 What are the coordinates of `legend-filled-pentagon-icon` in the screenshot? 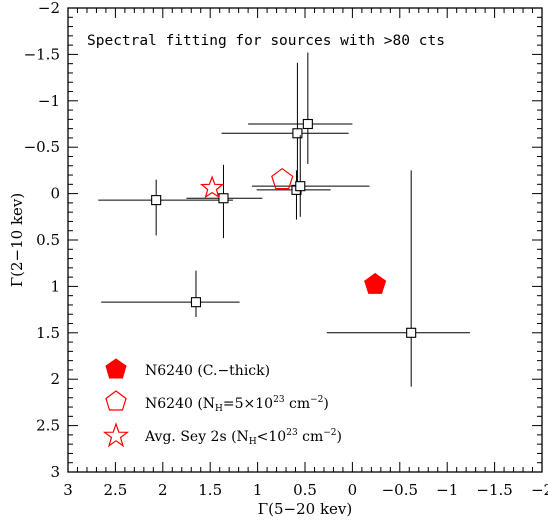 It's located at (116, 368).